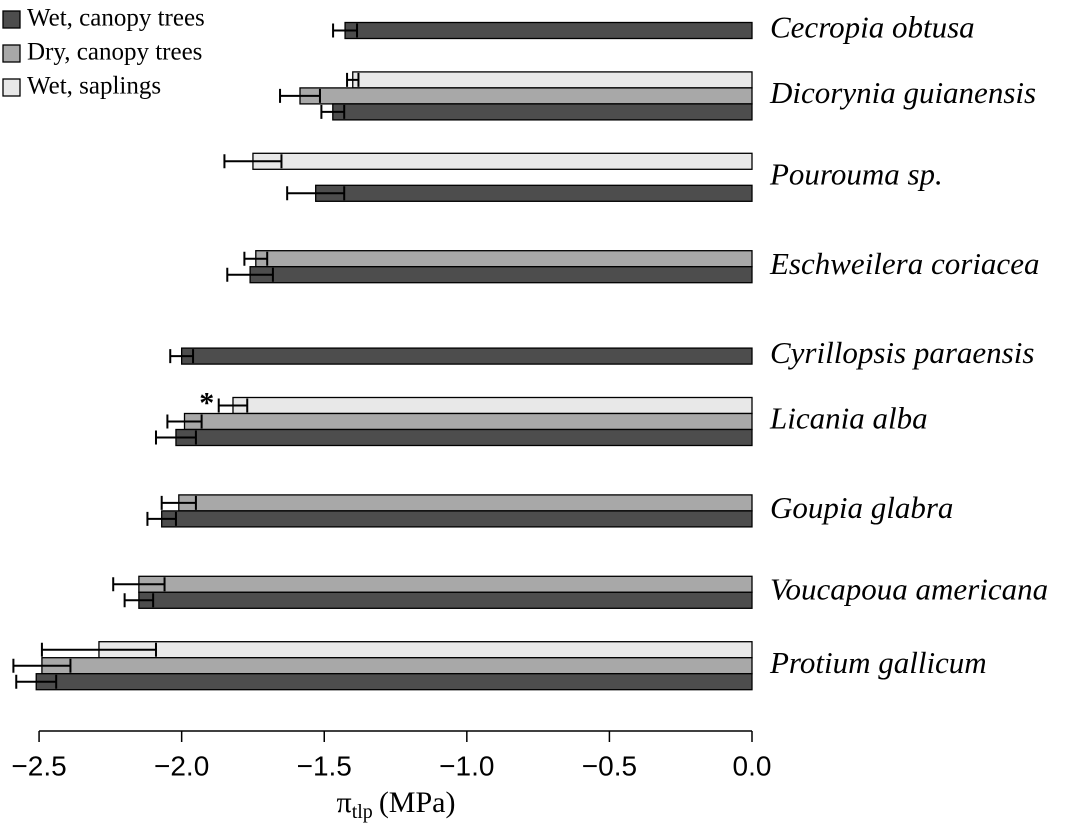 This screenshot has width=1086, height=823. What do you see at coordinates (94, 86) in the screenshot?
I see `legend-label: Wet, saplings` at bounding box center [94, 86].